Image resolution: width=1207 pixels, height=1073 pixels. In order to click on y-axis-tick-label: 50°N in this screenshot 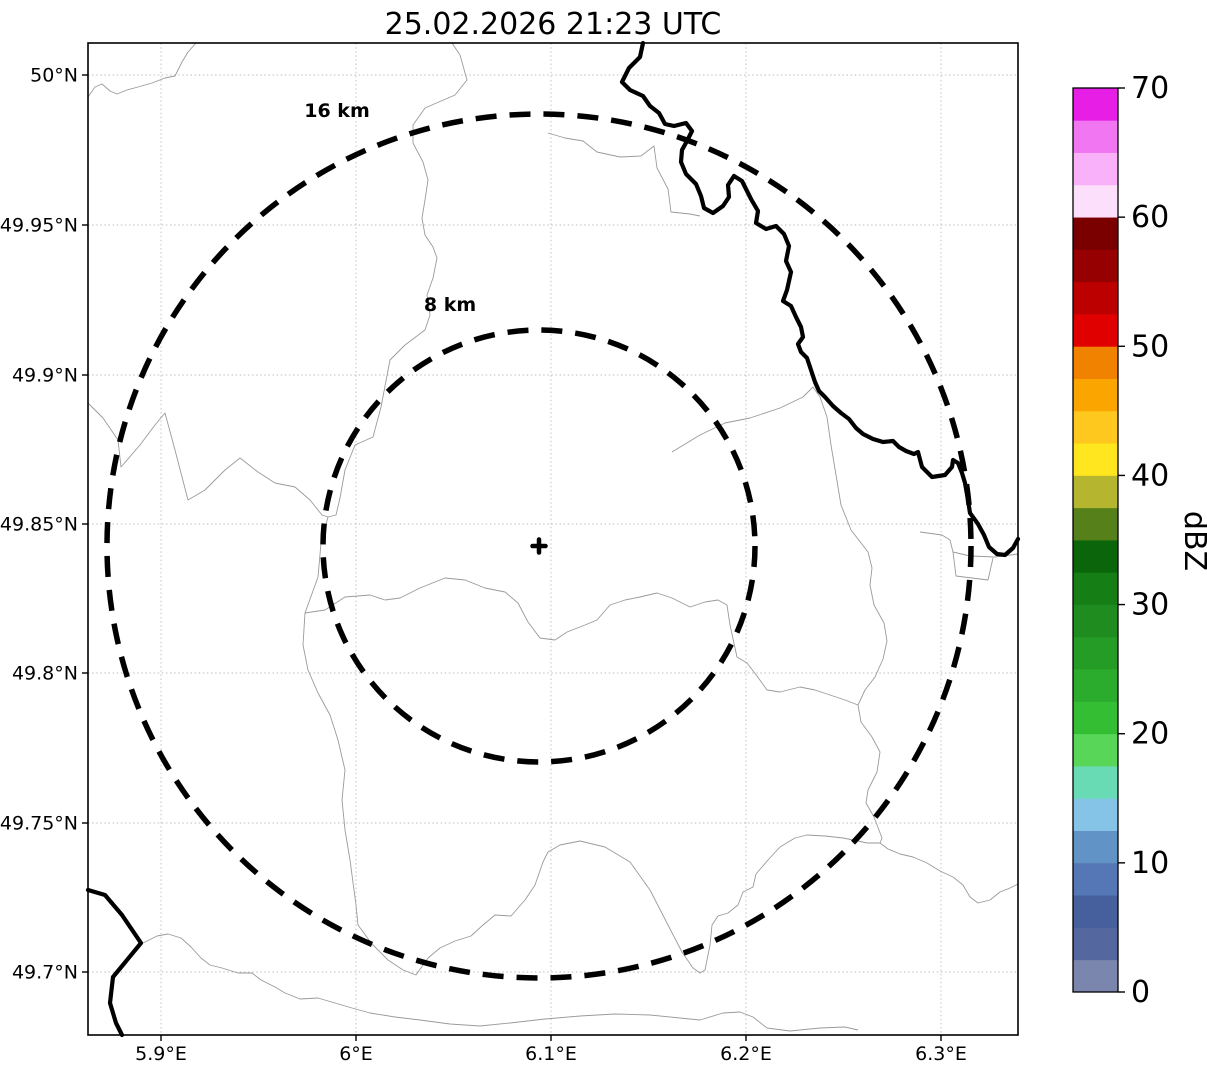, I will do `click(54, 76)`.